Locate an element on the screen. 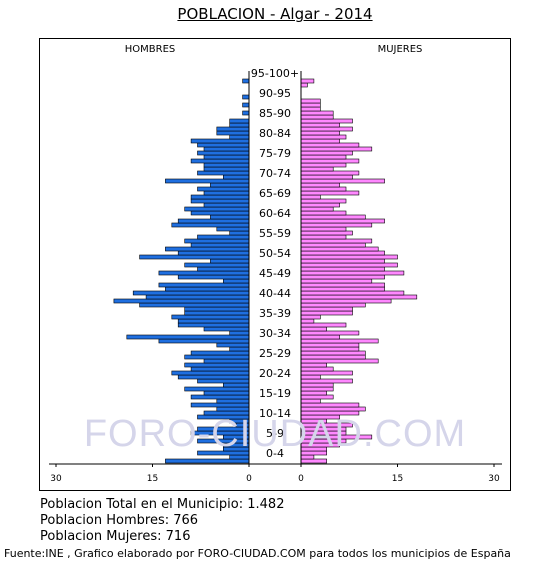 The image size is (550, 570). age-label: 65-69 is located at coordinates (275, 193).